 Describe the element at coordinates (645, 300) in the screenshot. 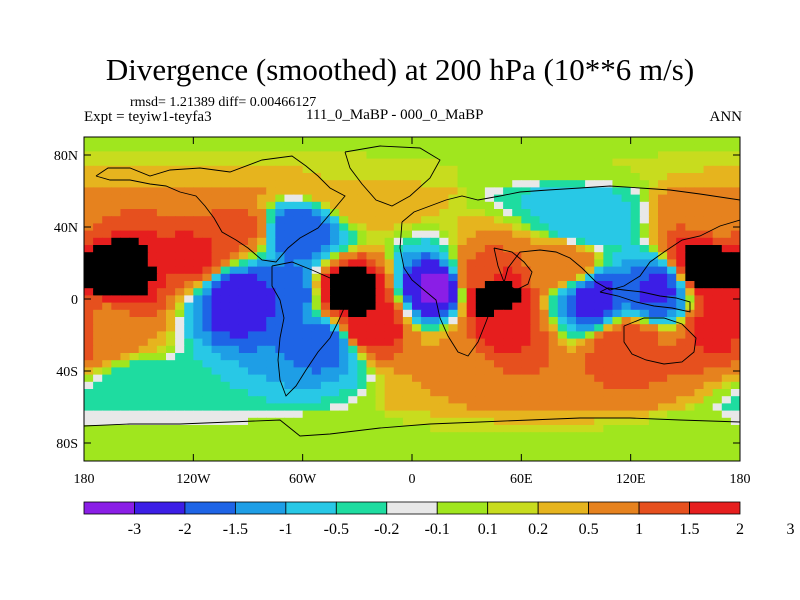

I see `coastline-maritime-continent` at that location.